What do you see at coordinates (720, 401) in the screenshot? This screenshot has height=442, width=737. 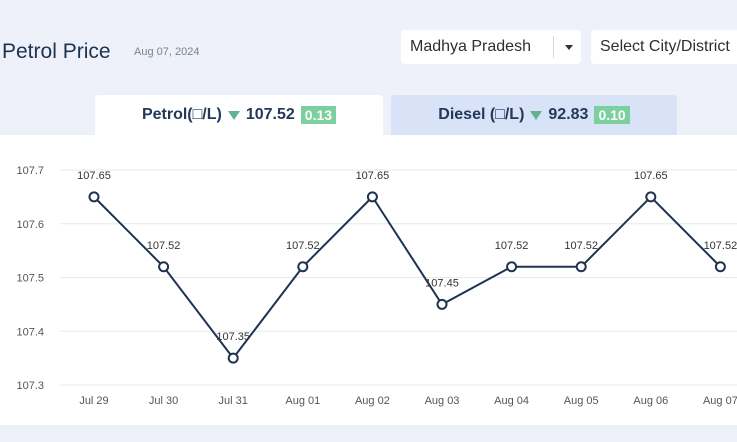 I see `x-tick-label: Aug 07` at bounding box center [720, 401].